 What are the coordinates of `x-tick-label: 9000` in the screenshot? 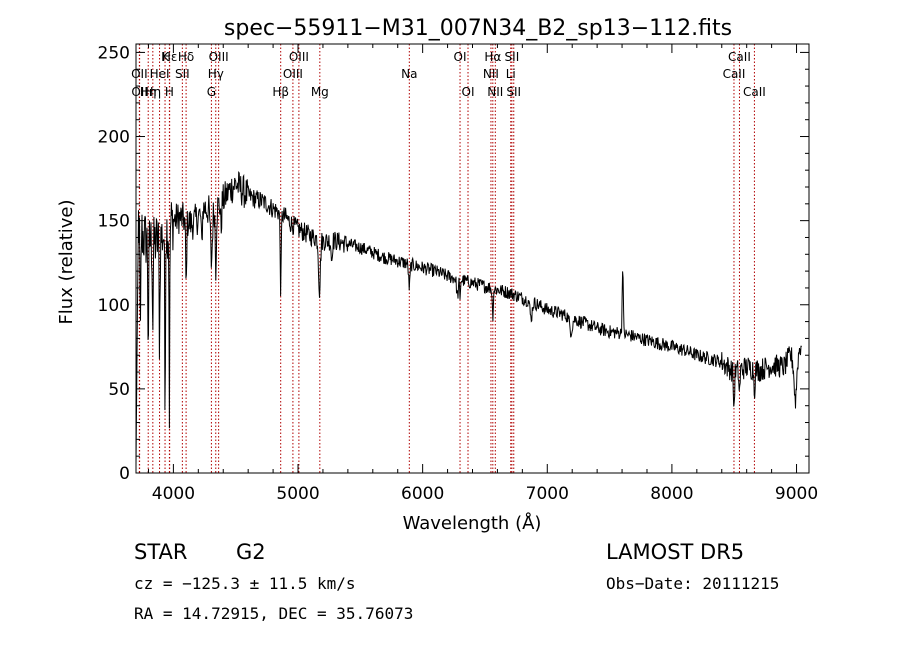 It's located at (796, 494).